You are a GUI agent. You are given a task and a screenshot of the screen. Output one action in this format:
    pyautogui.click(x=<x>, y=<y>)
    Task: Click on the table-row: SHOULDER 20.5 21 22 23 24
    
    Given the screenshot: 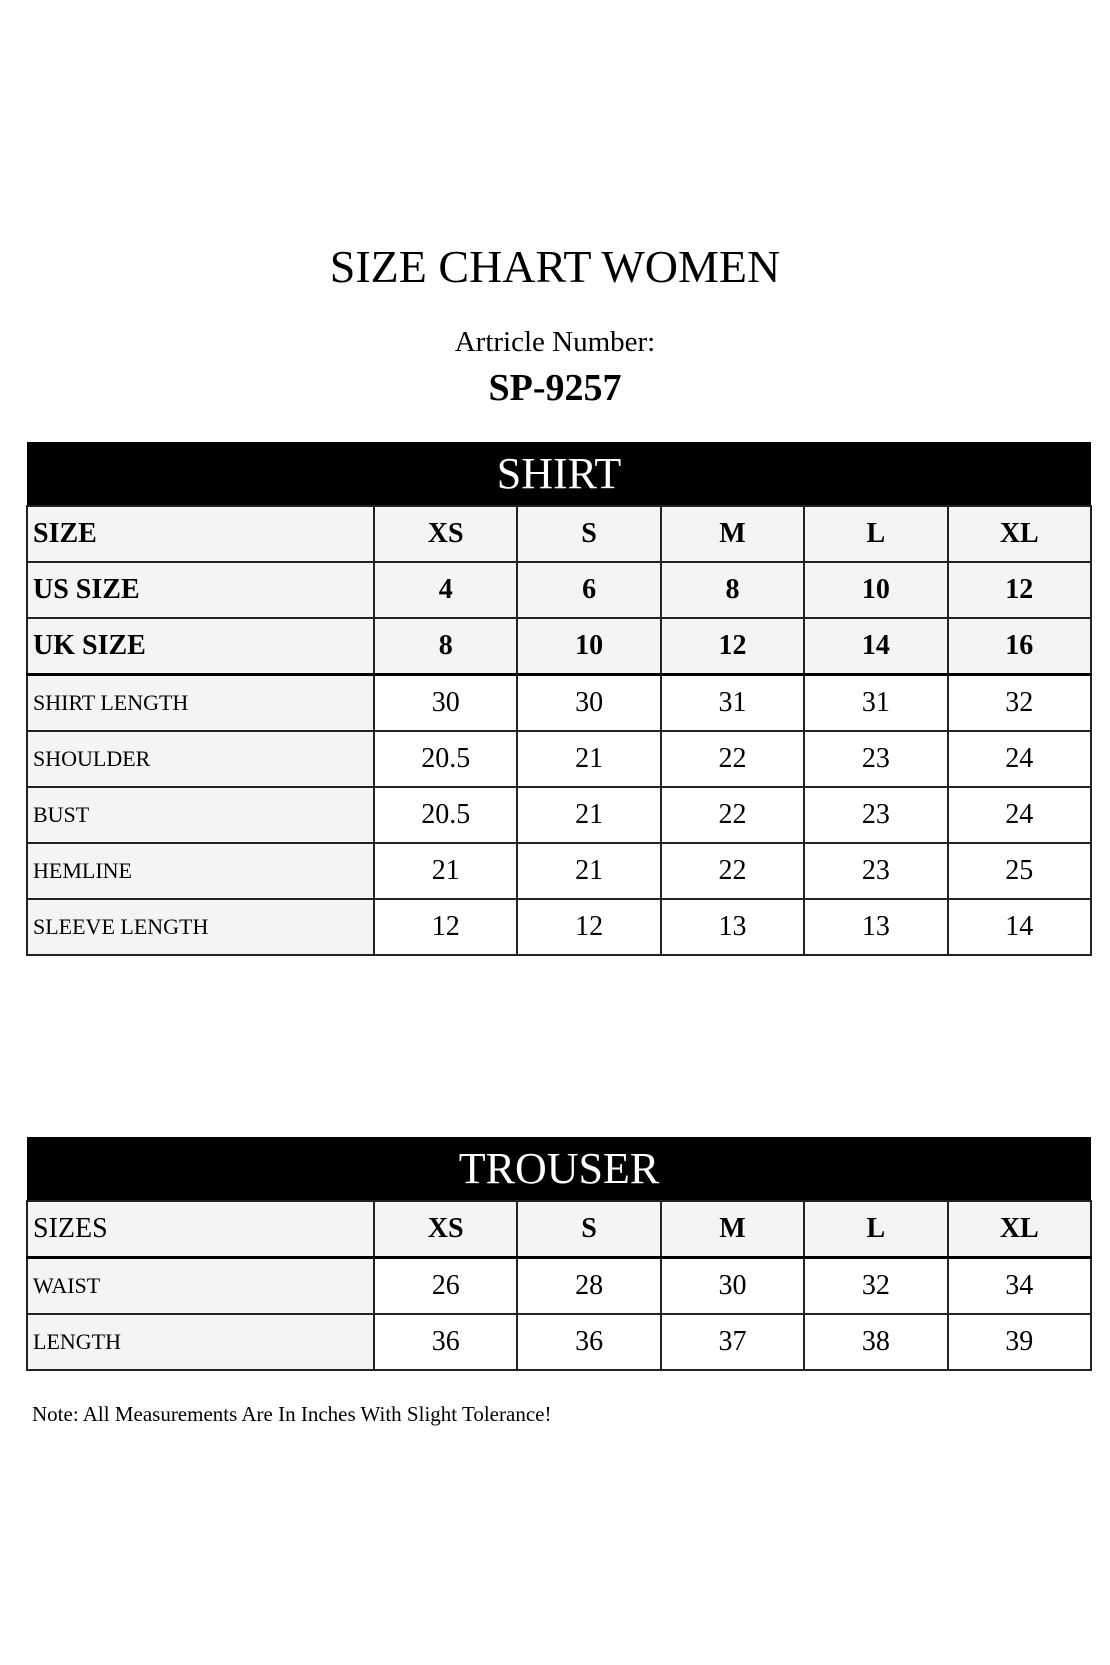 What is the action you would take?
    pyautogui.click(x=559, y=759)
    